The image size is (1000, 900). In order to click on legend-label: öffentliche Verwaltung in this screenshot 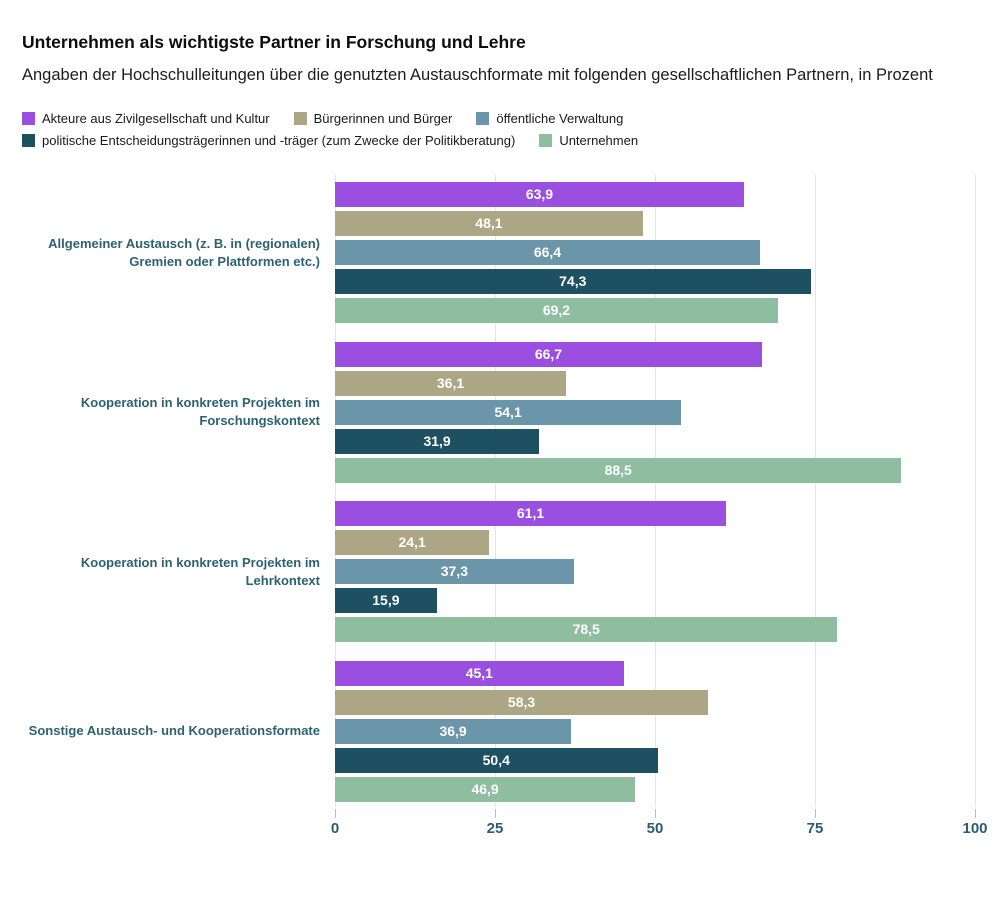, I will do `click(560, 118)`.